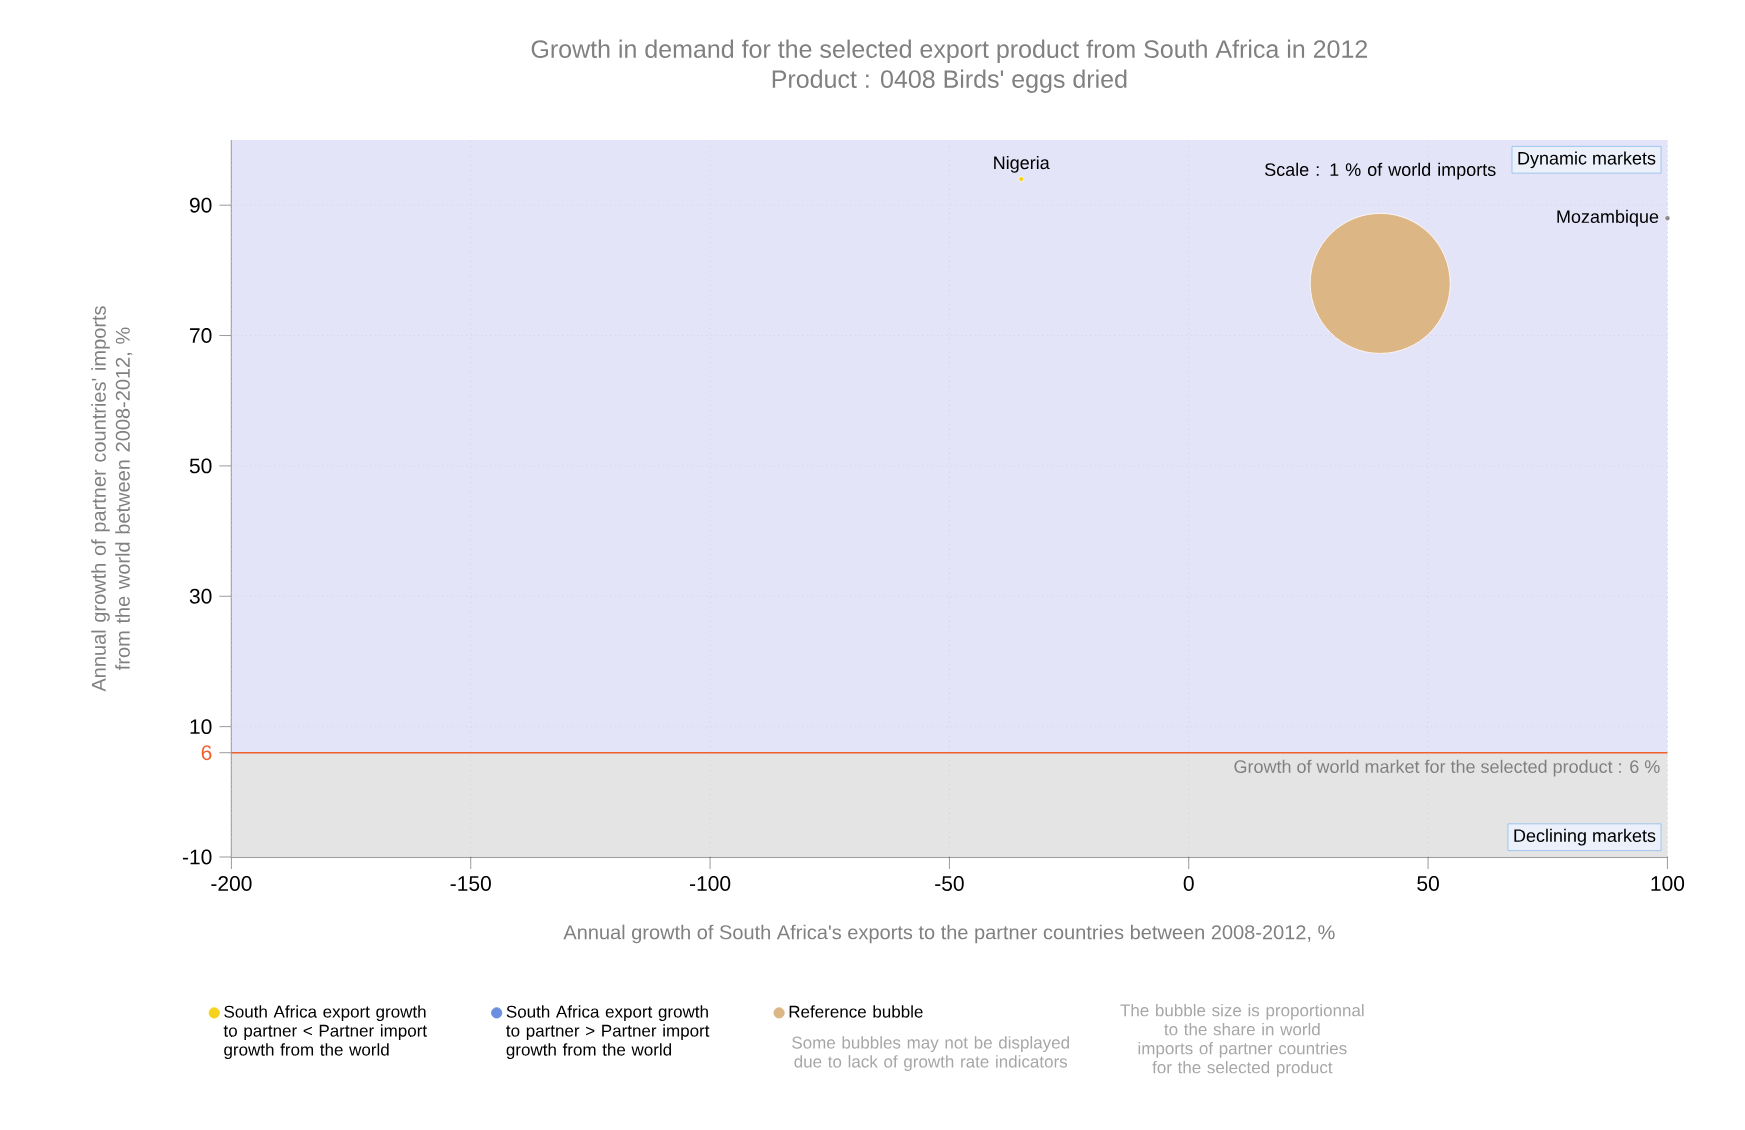  I want to click on annotation: Scale : 1 % of world imports, so click(1380, 171).